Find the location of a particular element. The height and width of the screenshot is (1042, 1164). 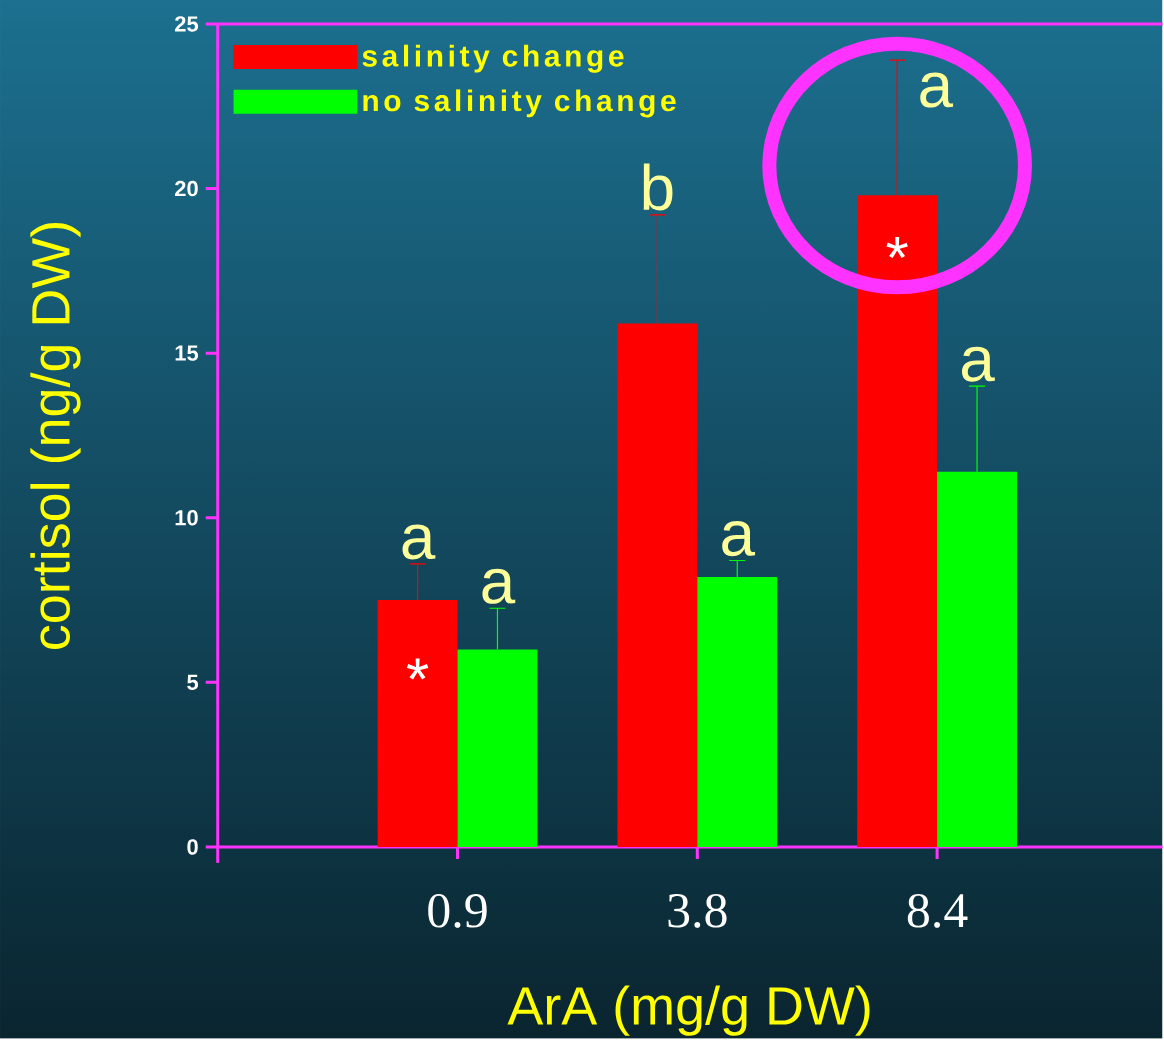

legend-label: salinity change is located at coordinates (493, 58).